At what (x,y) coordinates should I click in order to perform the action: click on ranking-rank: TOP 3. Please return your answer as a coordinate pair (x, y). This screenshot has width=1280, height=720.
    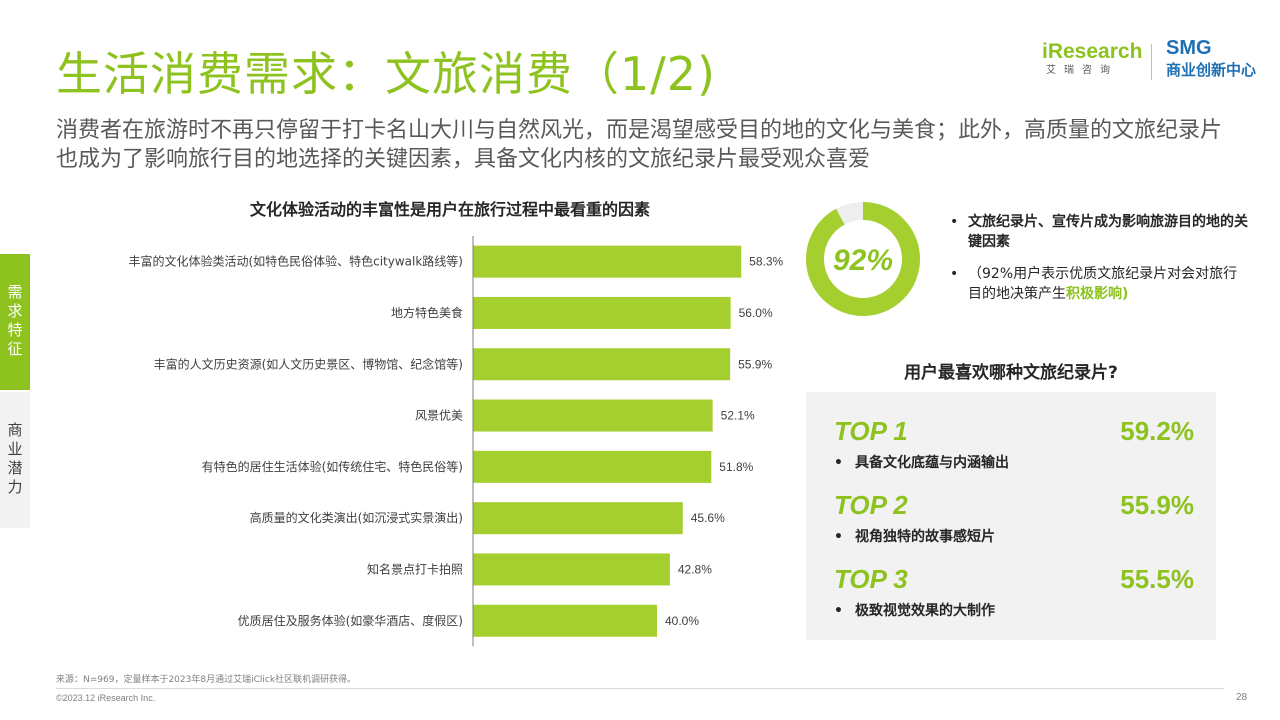
    Looking at the image, I should click on (871, 579).